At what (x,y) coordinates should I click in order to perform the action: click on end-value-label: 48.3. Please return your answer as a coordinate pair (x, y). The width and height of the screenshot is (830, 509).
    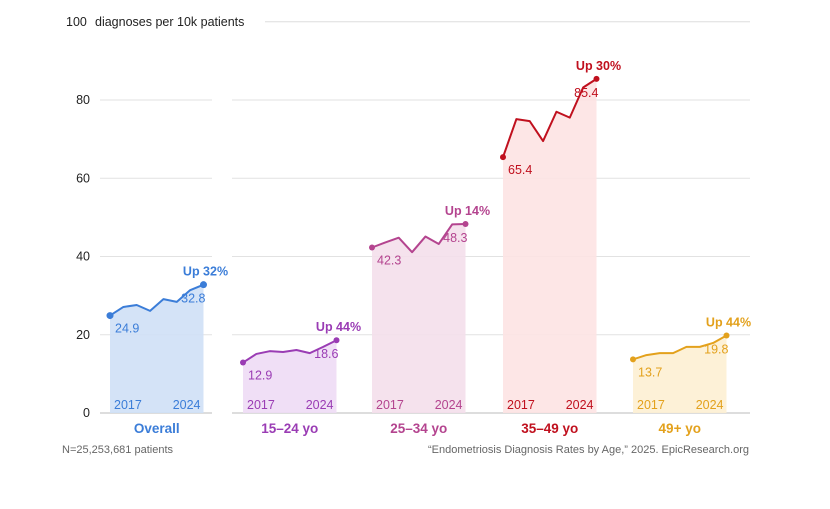
    Looking at the image, I should click on (455, 238).